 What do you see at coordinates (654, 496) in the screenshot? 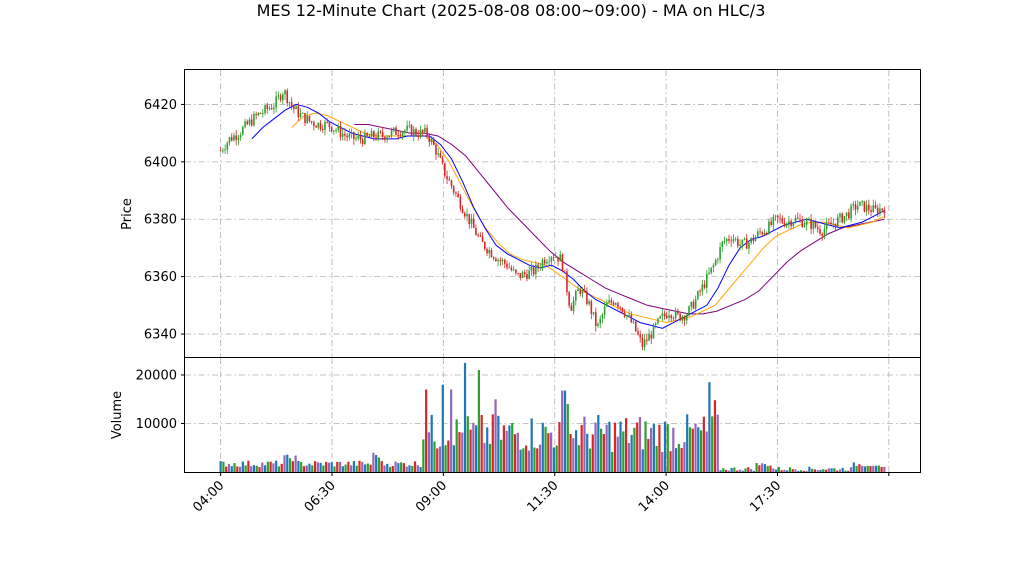
I see `x-tick-label: 14:00` at bounding box center [654, 496].